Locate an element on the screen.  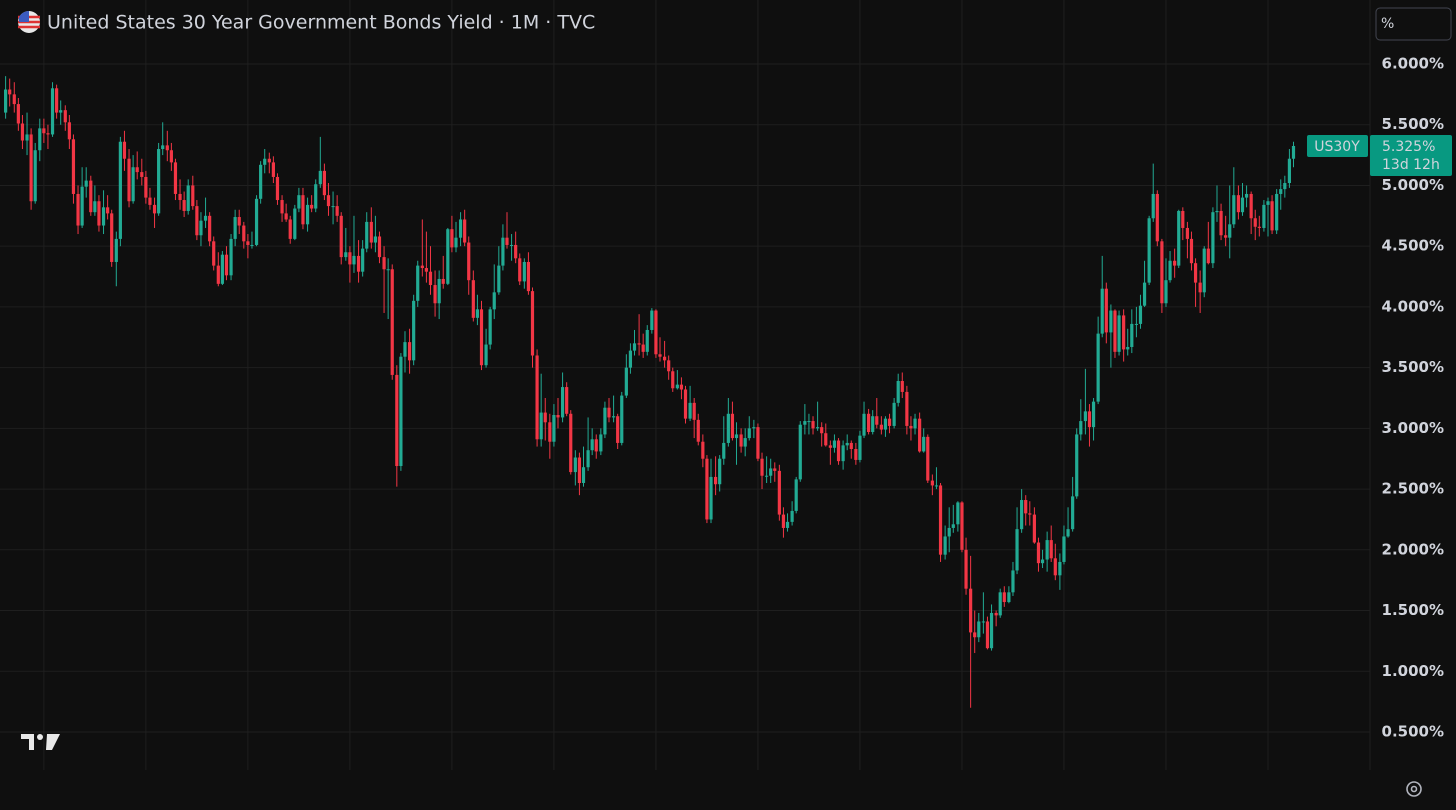
settings-ring is located at coordinates (1414, 789).